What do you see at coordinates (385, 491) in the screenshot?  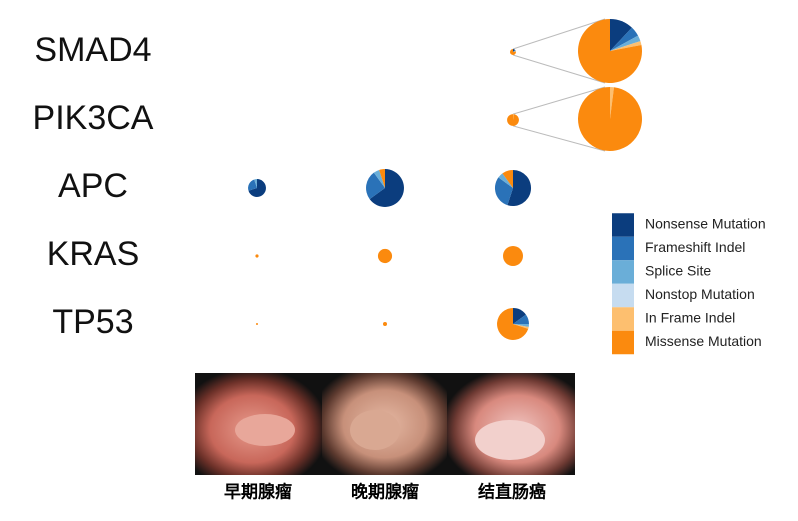 I see `stage-label: 晚期腺瘤` at bounding box center [385, 491].